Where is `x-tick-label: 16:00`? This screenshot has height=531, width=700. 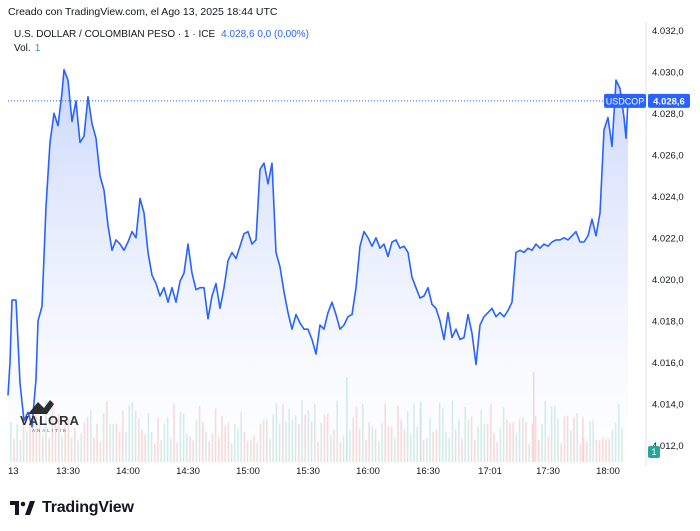 x-tick-label: 16:00 is located at coordinates (368, 471).